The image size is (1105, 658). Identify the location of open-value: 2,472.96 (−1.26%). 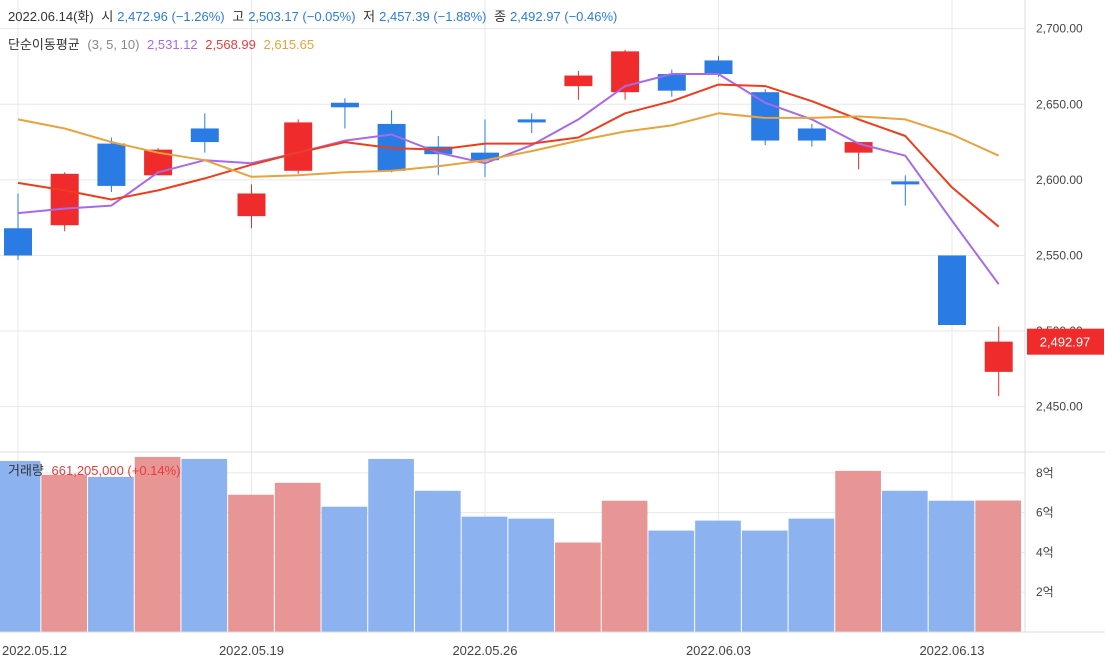
(171, 16).